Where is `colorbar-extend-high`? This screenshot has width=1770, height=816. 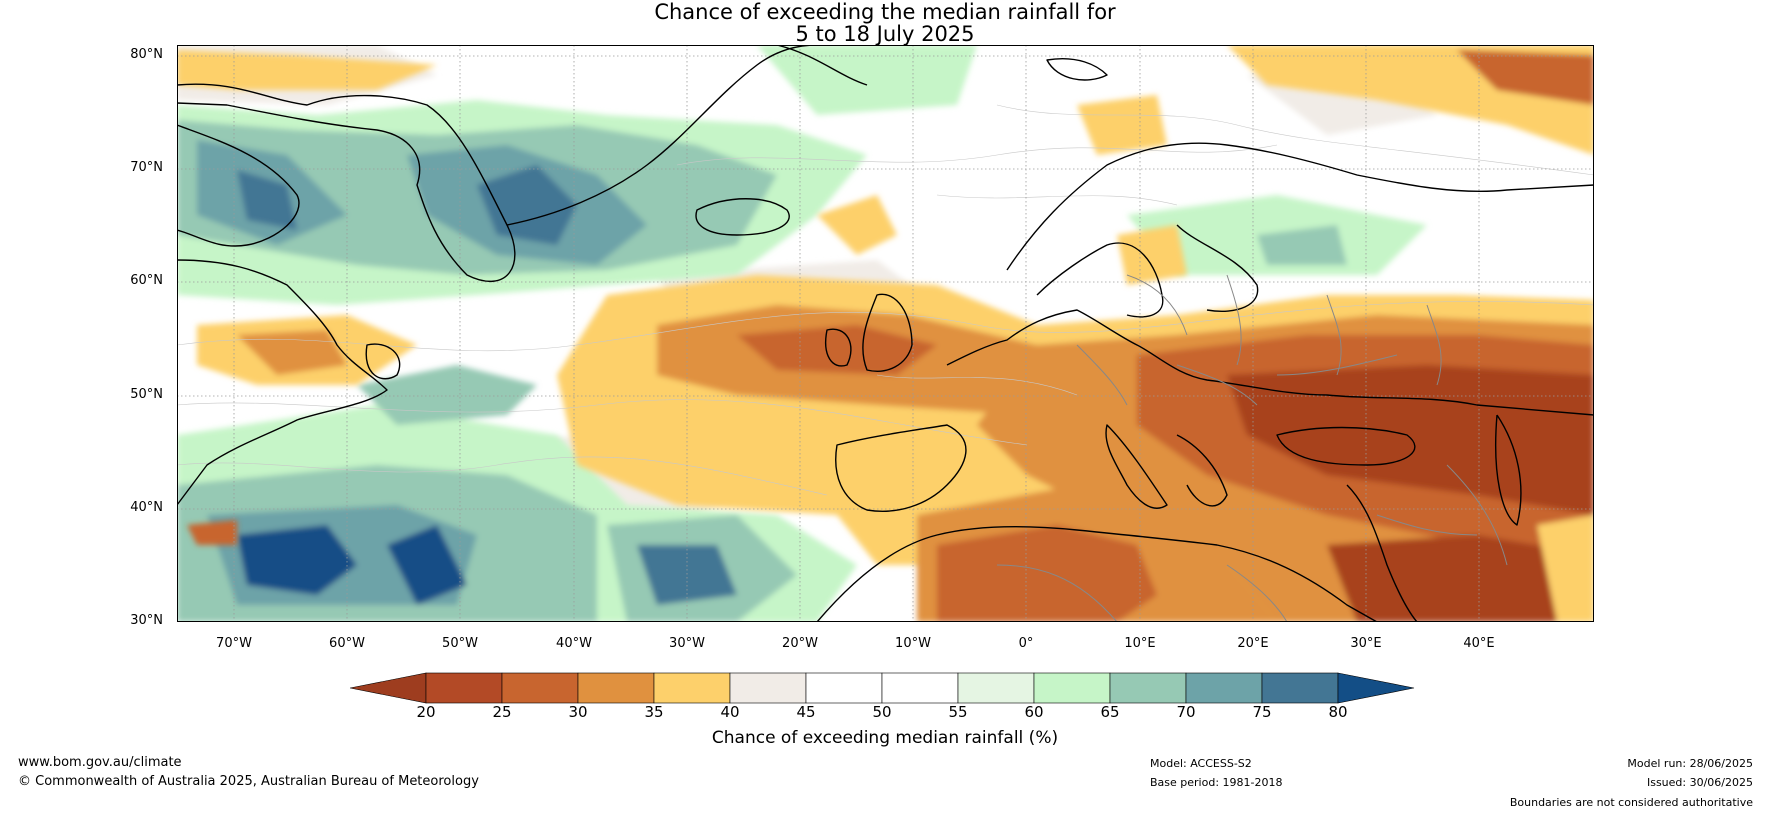
colorbar-extend-high is located at coordinates (1376, 688).